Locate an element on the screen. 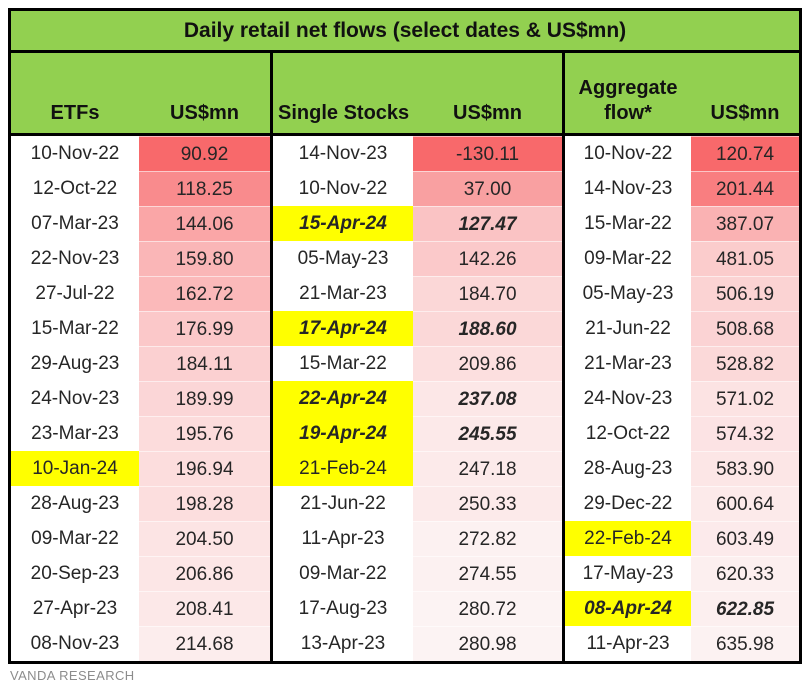 Image resolution: width=810 pixels, height=691 pixels. value-cell: 635.98 is located at coordinates (745, 643).